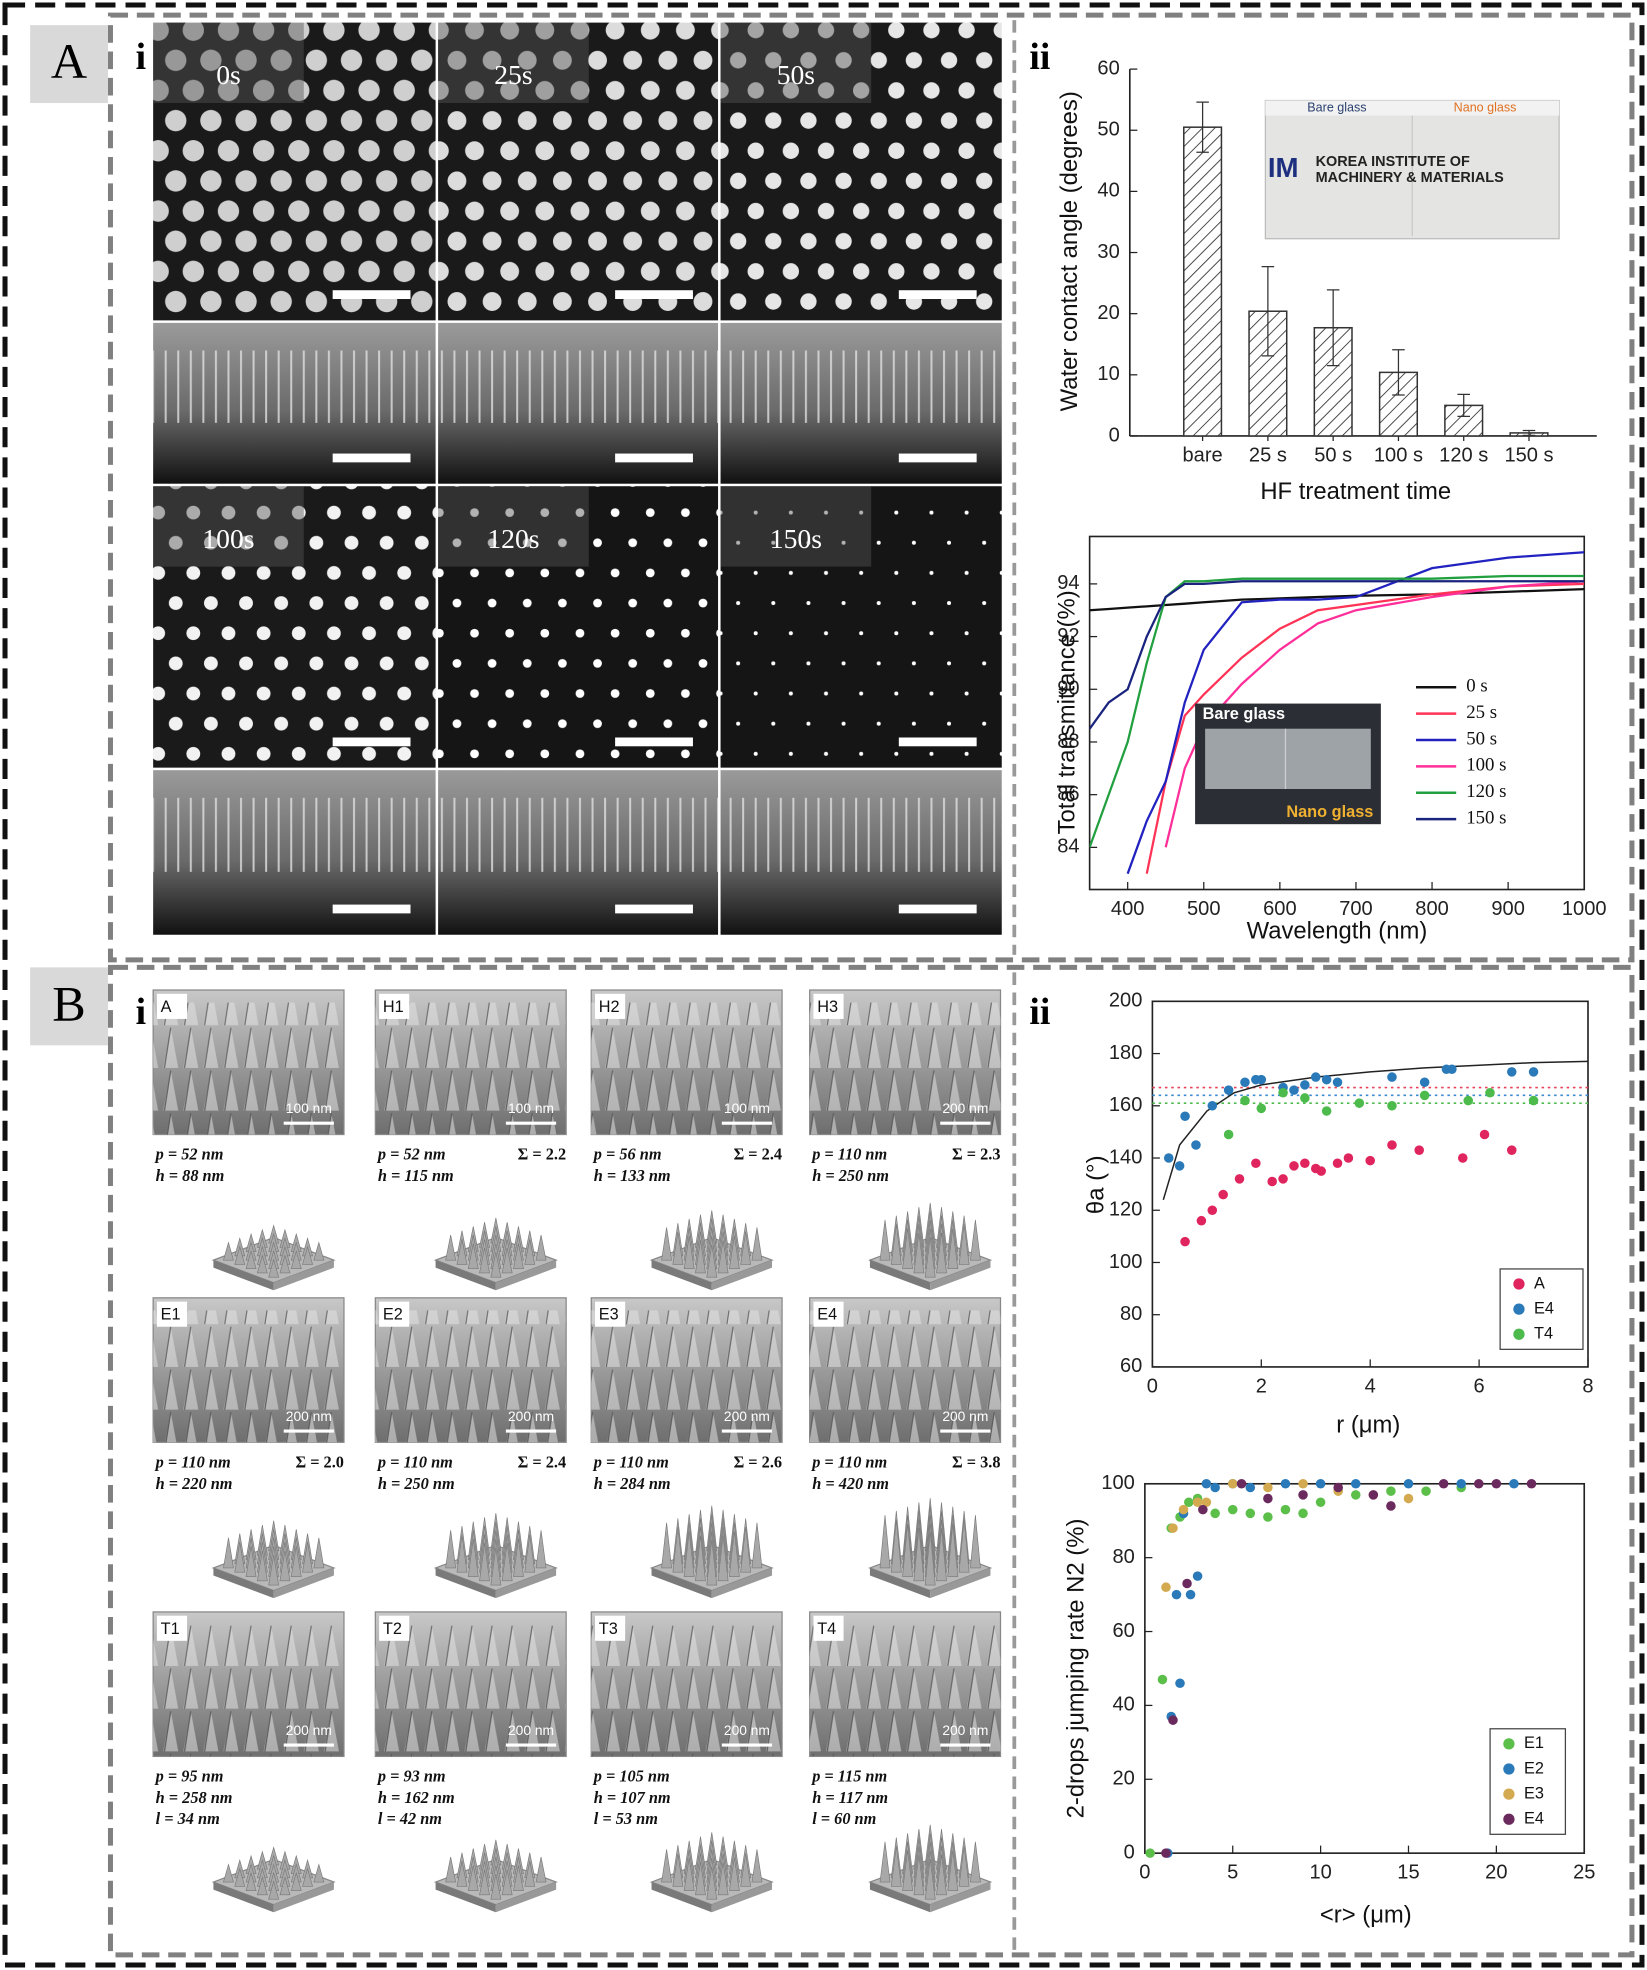 The width and height of the screenshot is (1647, 1970). Describe the element at coordinates (1039, 57) in the screenshot. I see `subpanel-label: ii` at that location.